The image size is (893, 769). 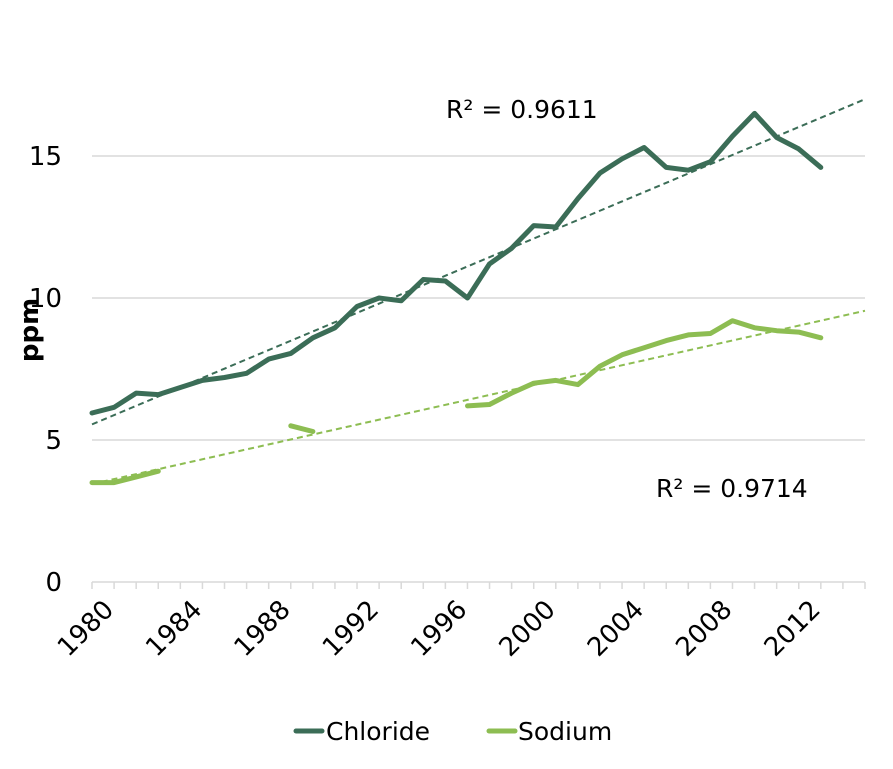 What do you see at coordinates (45, 157) in the screenshot?
I see `y-tick-label-15: 15` at bounding box center [45, 157].